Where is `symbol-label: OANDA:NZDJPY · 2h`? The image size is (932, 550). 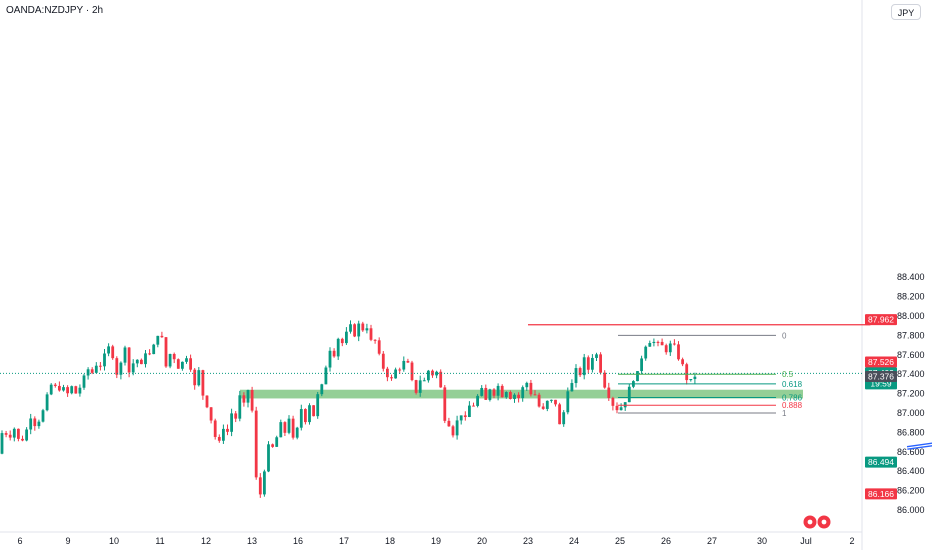 symbol-label: OANDA:NZDJPY · 2h is located at coordinates (55, 10).